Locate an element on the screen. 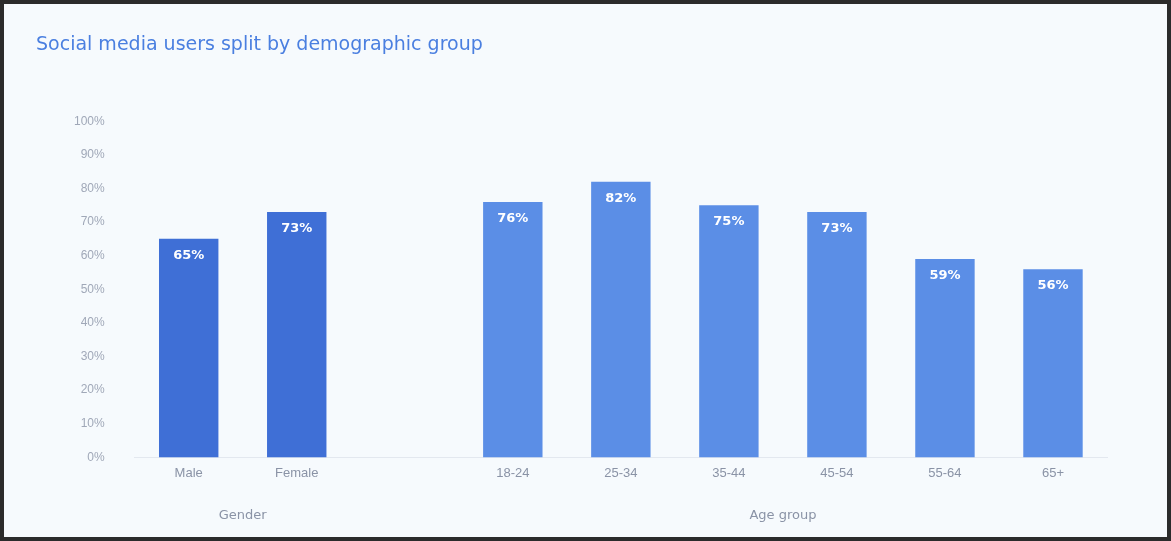  y-tick-label: 30% is located at coordinates (93, 355).